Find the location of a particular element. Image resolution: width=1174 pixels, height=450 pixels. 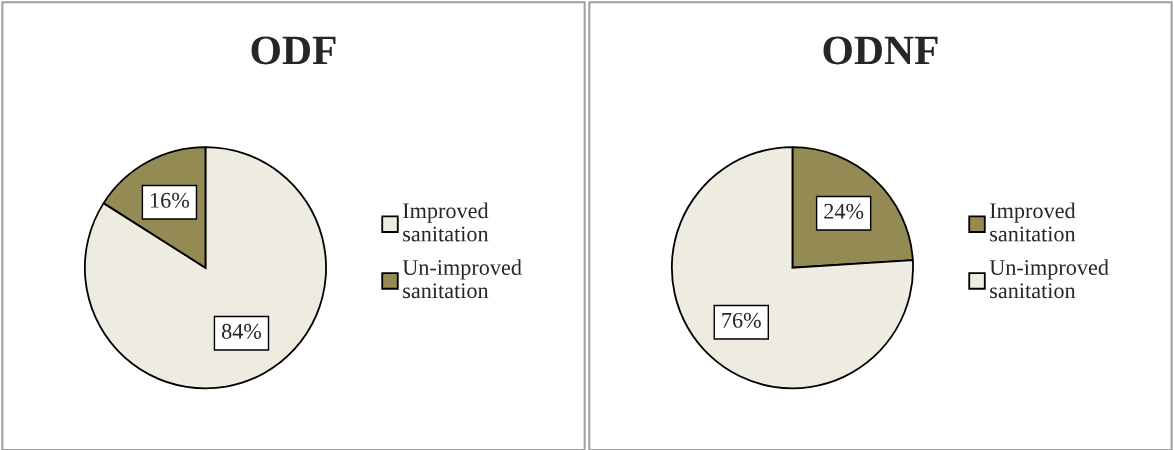

chart-title: ODF is located at coordinates (293, 50).